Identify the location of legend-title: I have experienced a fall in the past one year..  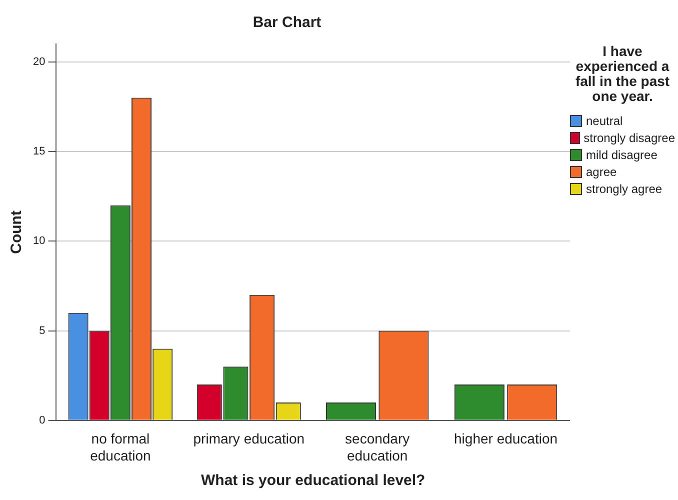
(622, 73).